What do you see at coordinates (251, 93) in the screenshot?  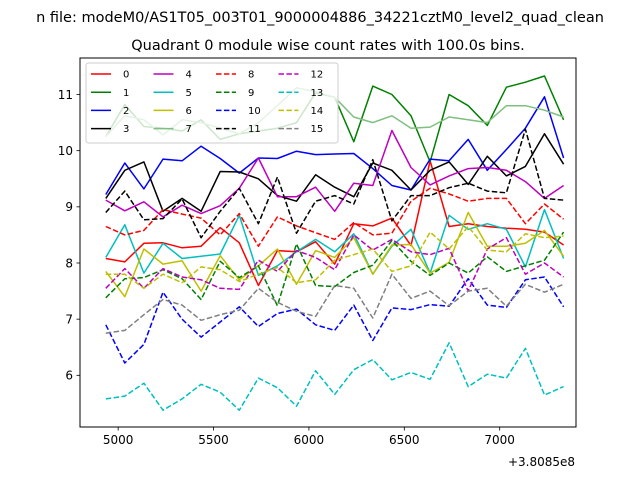 I see `legend-label-9: 9` at bounding box center [251, 93].